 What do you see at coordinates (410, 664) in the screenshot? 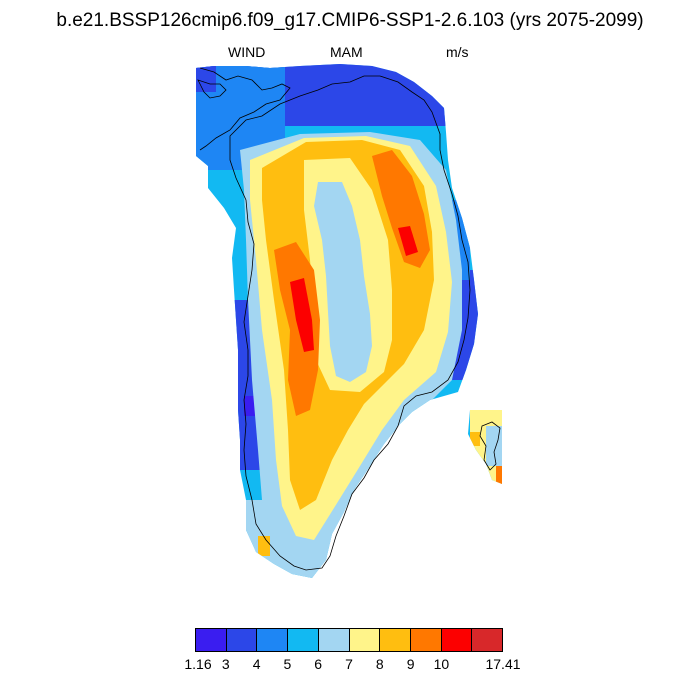
I see `legend-label-7: 9` at bounding box center [410, 664].